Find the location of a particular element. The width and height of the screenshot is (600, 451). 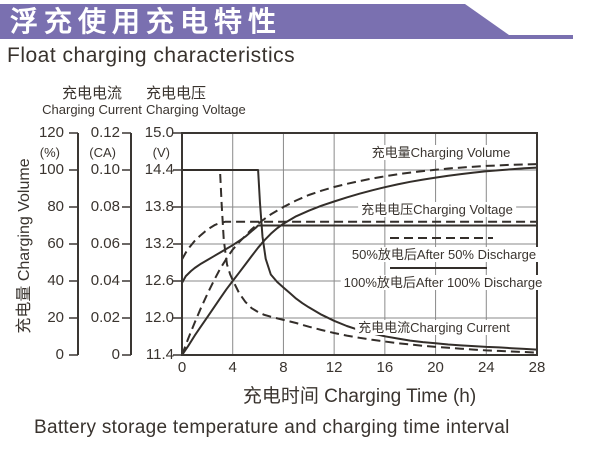

current-tick-label: 0.06 is located at coordinates (105, 243).